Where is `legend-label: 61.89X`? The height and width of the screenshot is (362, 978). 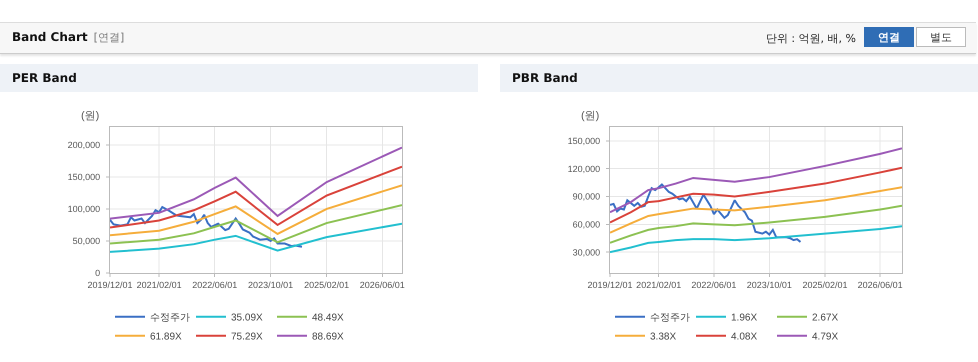
legend-label: 61.89X is located at coordinates (166, 337).